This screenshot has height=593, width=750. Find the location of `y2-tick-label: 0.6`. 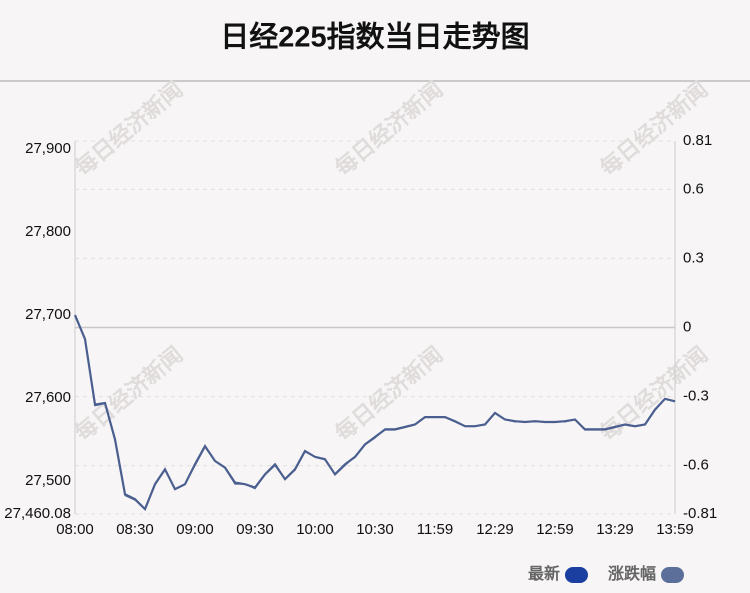

y2-tick-label: 0.6 is located at coordinates (693, 188).